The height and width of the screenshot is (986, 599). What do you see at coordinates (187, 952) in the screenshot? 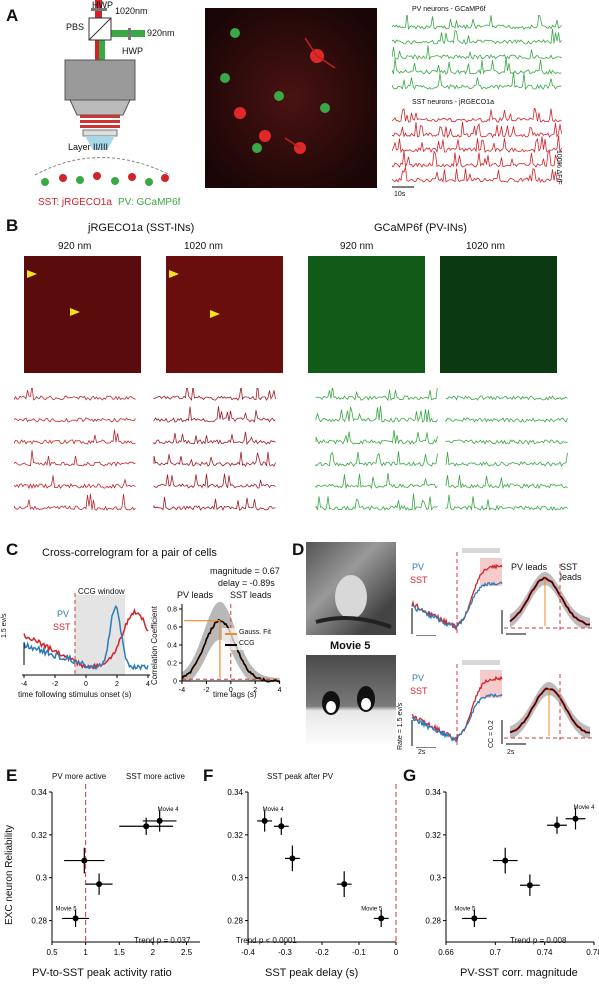
I see `x-tick-label: 2.5` at bounding box center [187, 952].